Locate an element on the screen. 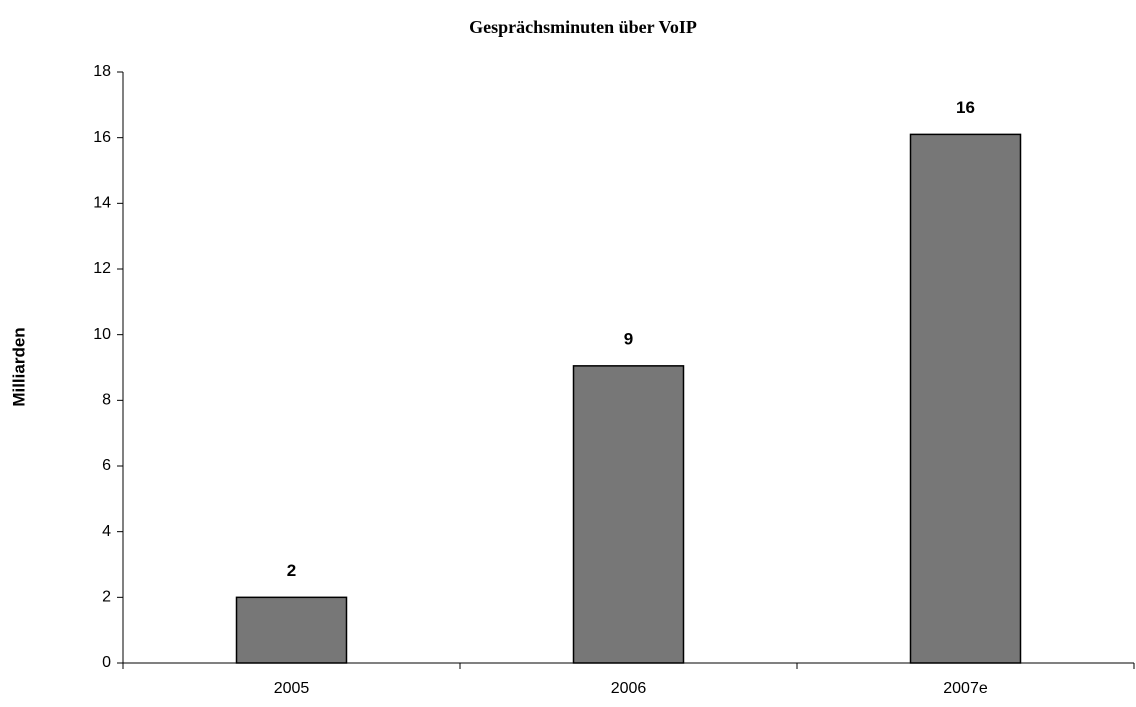 This screenshot has width=1136, height=707. y-tick-label: 10 is located at coordinates (102, 334).